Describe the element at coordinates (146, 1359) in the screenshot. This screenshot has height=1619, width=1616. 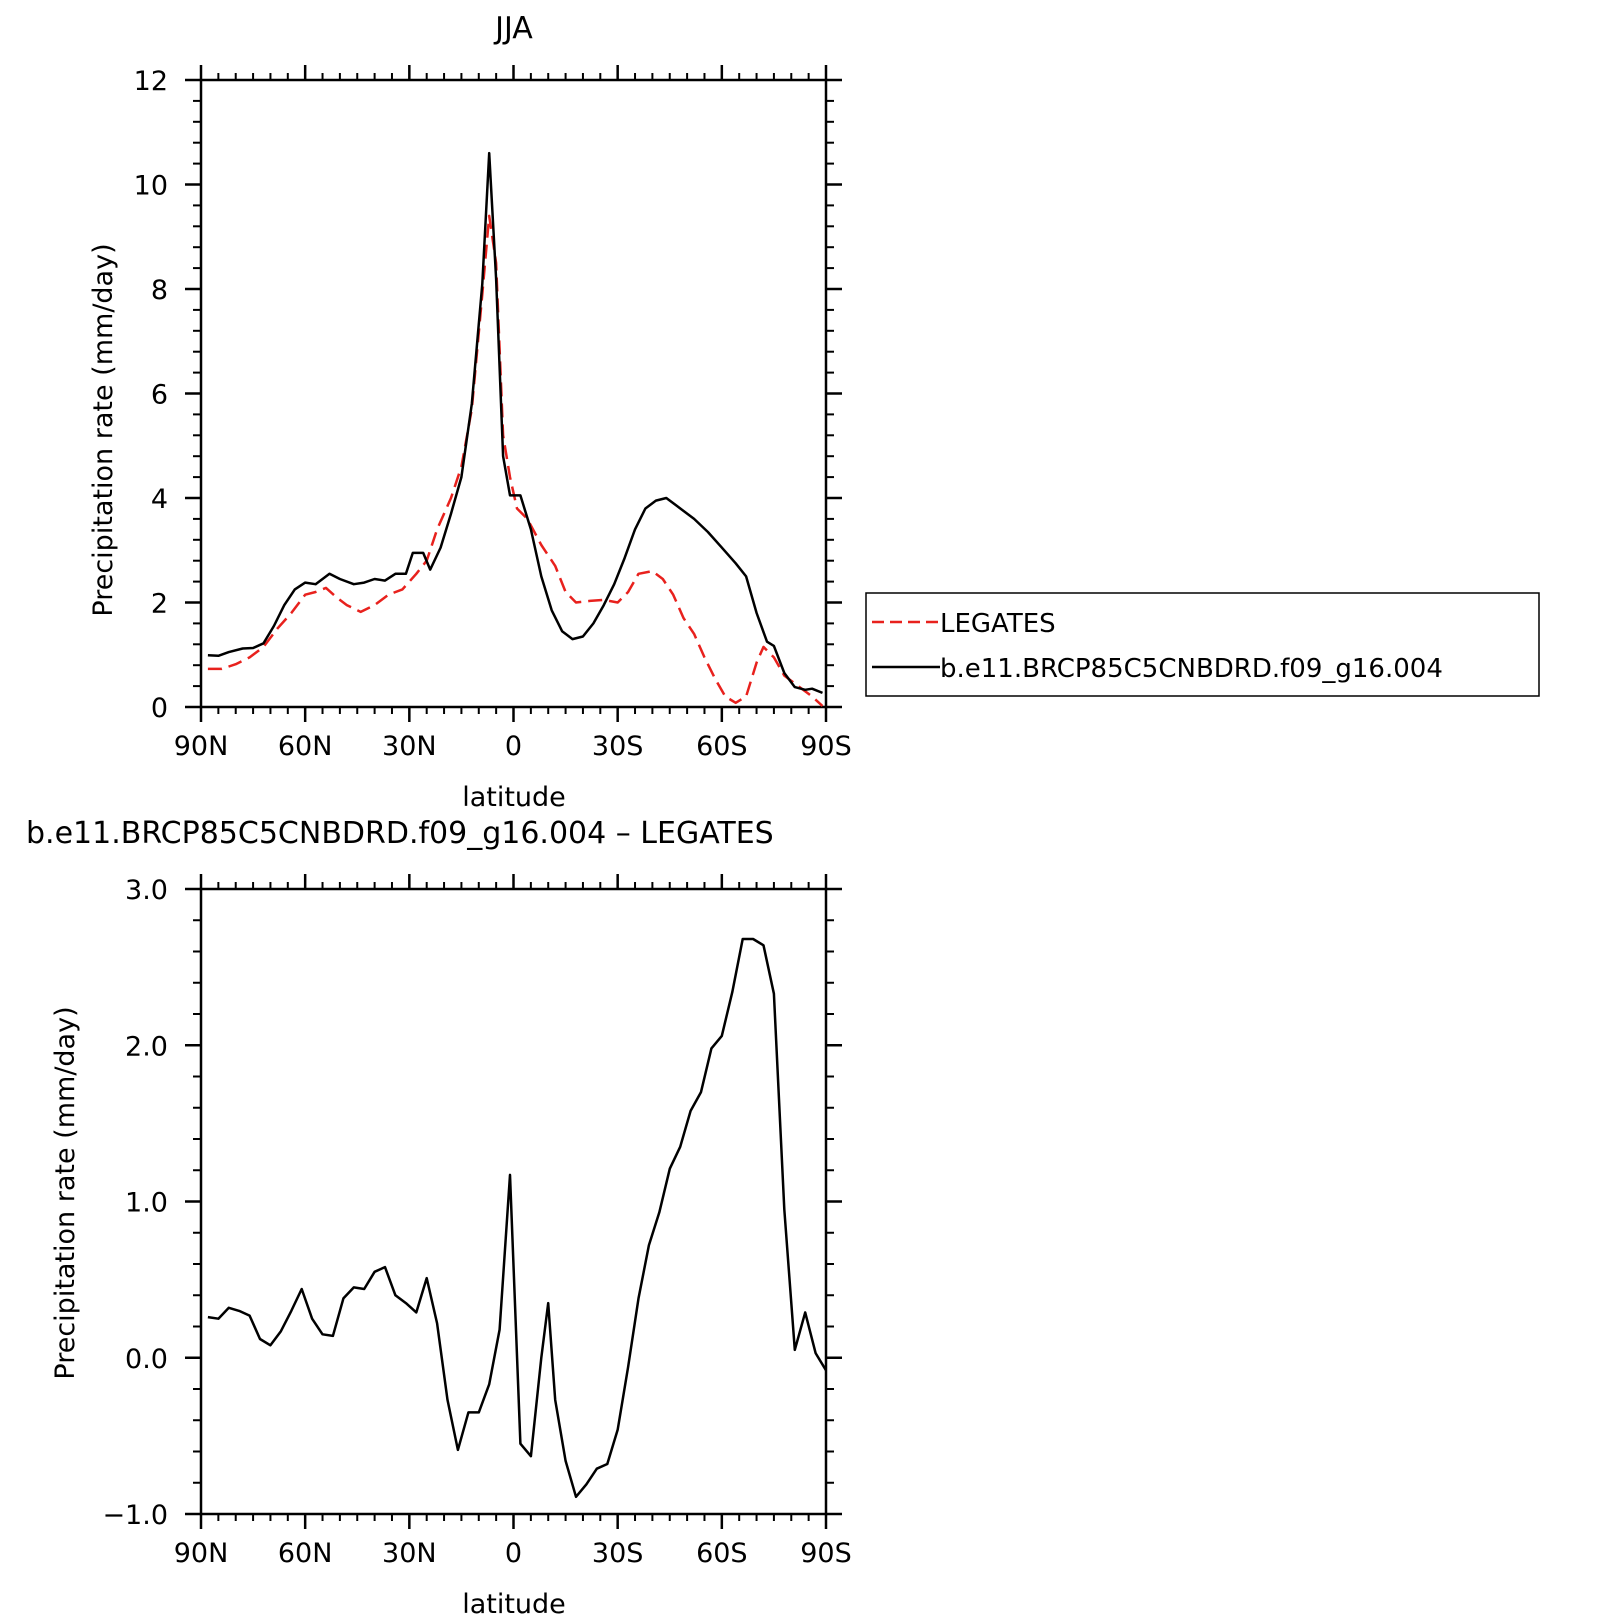
I see `y-tick-label: 0.0` at that location.